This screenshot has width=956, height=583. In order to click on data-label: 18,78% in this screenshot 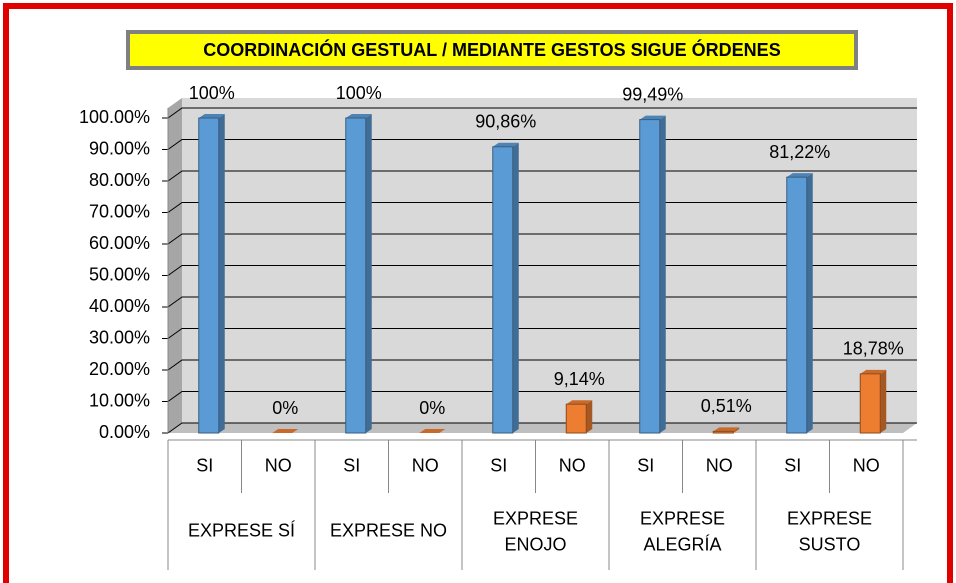, I will do `click(873, 349)`.